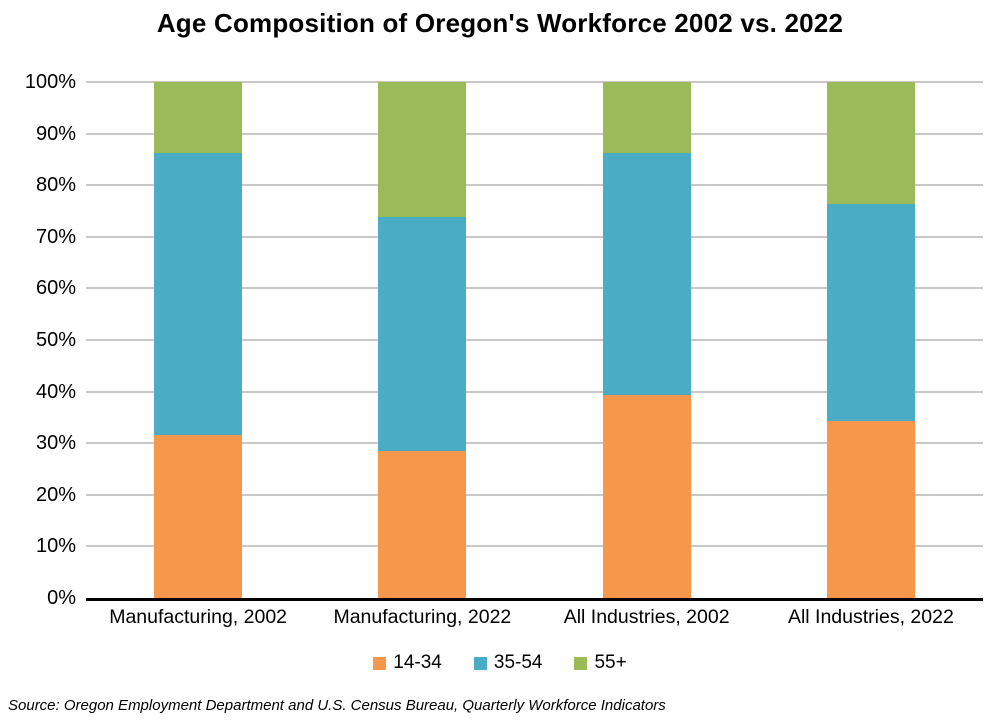  Describe the element at coordinates (422, 617) in the screenshot. I see `x-axis-label-2: Manufacturing, 2022` at that location.